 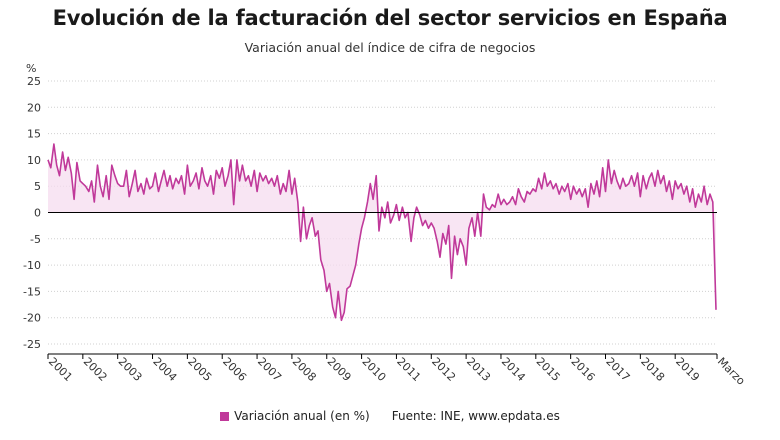 What do you see at coordinates (617, 369) in the screenshot?
I see `x-tick-label: 2017` at bounding box center [617, 369].